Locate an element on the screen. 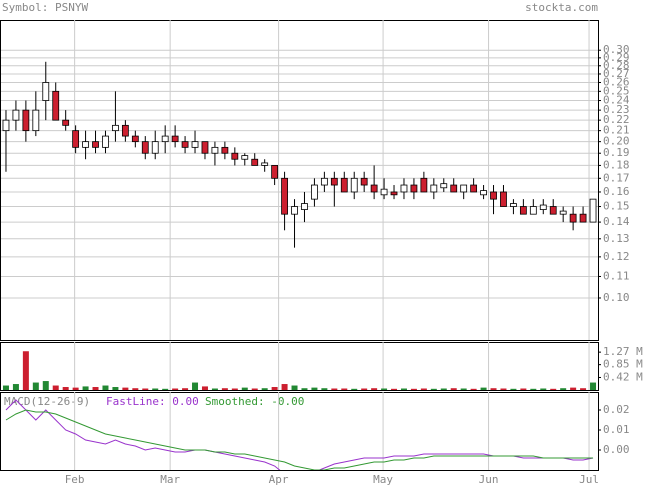  legend-entry: FastLine: 0.00 is located at coordinates (152, 401).